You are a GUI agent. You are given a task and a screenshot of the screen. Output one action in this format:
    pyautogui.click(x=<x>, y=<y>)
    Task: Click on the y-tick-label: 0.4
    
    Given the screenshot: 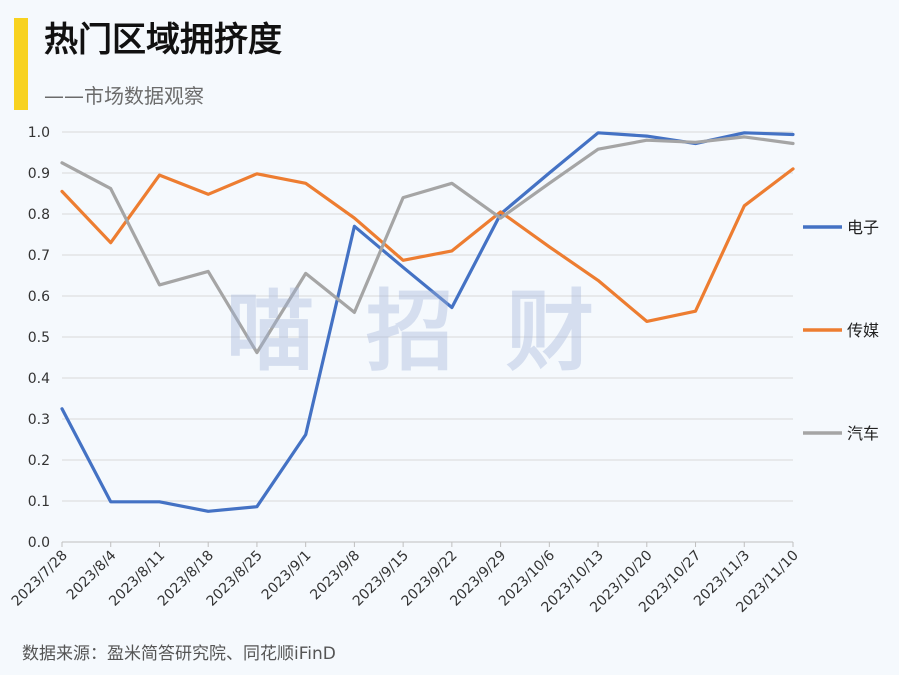 What is the action you would take?
    pyautogui.click(x=39, y=379)
    